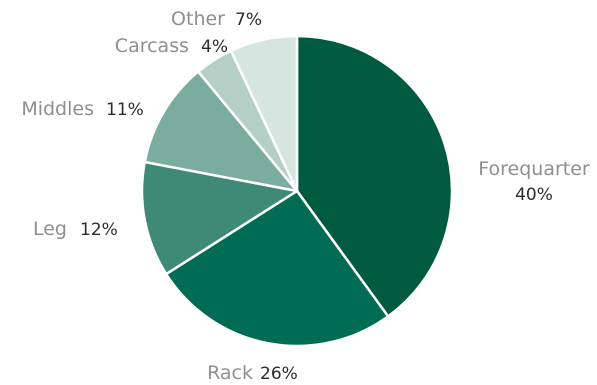 This screenshot has height=385, width=597. I want to click on label-rack: Rack, so click(230, 373).